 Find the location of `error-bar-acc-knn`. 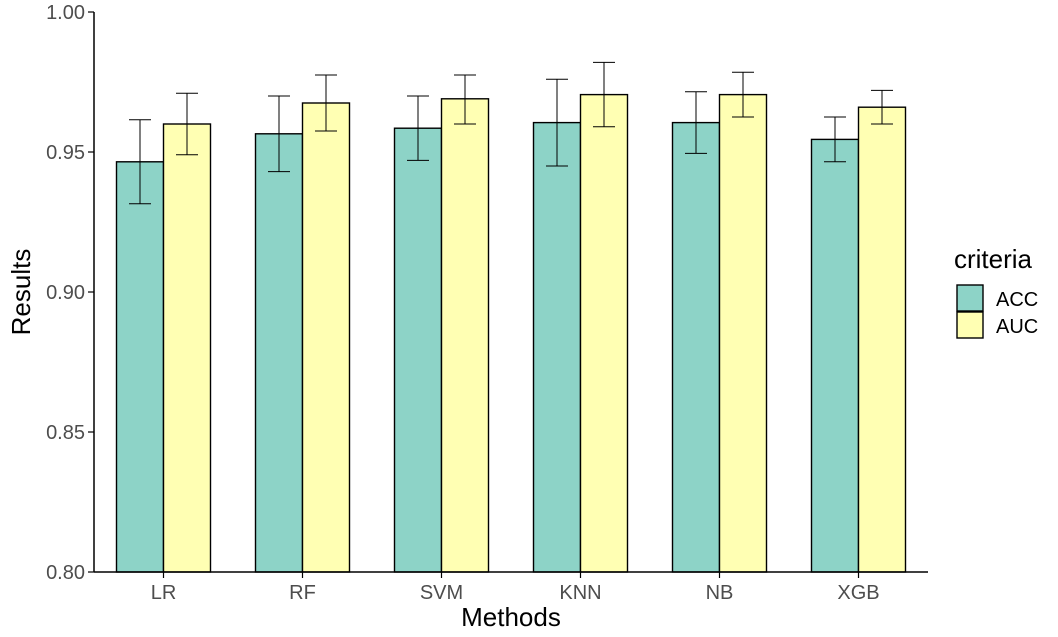

error-bar-acc-knn is located at coordinates (557, 122).